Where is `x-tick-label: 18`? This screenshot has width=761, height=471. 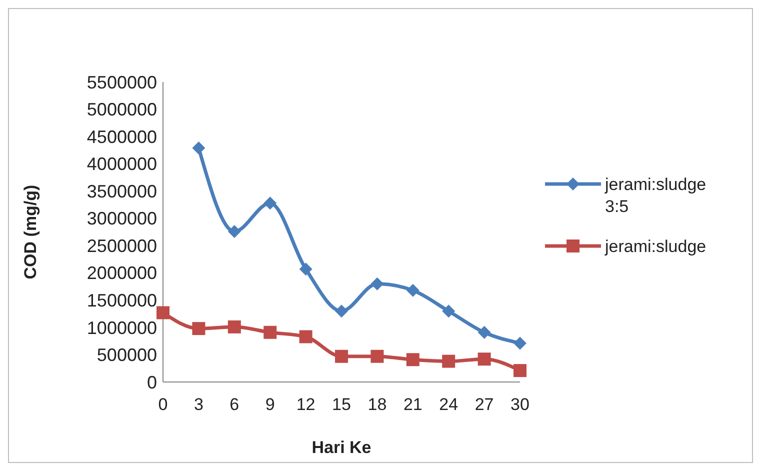 x-tick-label: 18 is located at coordinates (377, 404).